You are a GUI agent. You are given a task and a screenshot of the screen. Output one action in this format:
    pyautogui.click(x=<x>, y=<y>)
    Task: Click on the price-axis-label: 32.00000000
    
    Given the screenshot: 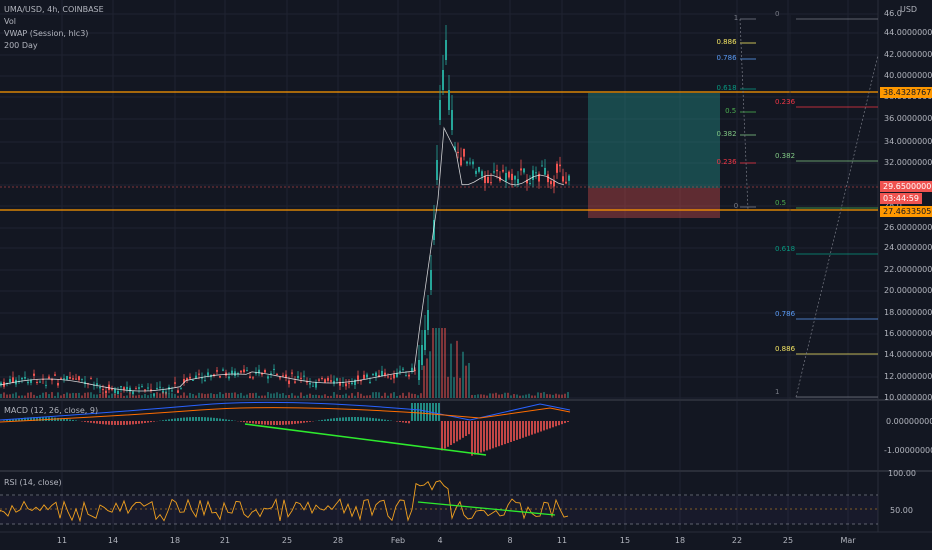 What is the action you would take?
    pyautogui.click(x=908, y=162)
    